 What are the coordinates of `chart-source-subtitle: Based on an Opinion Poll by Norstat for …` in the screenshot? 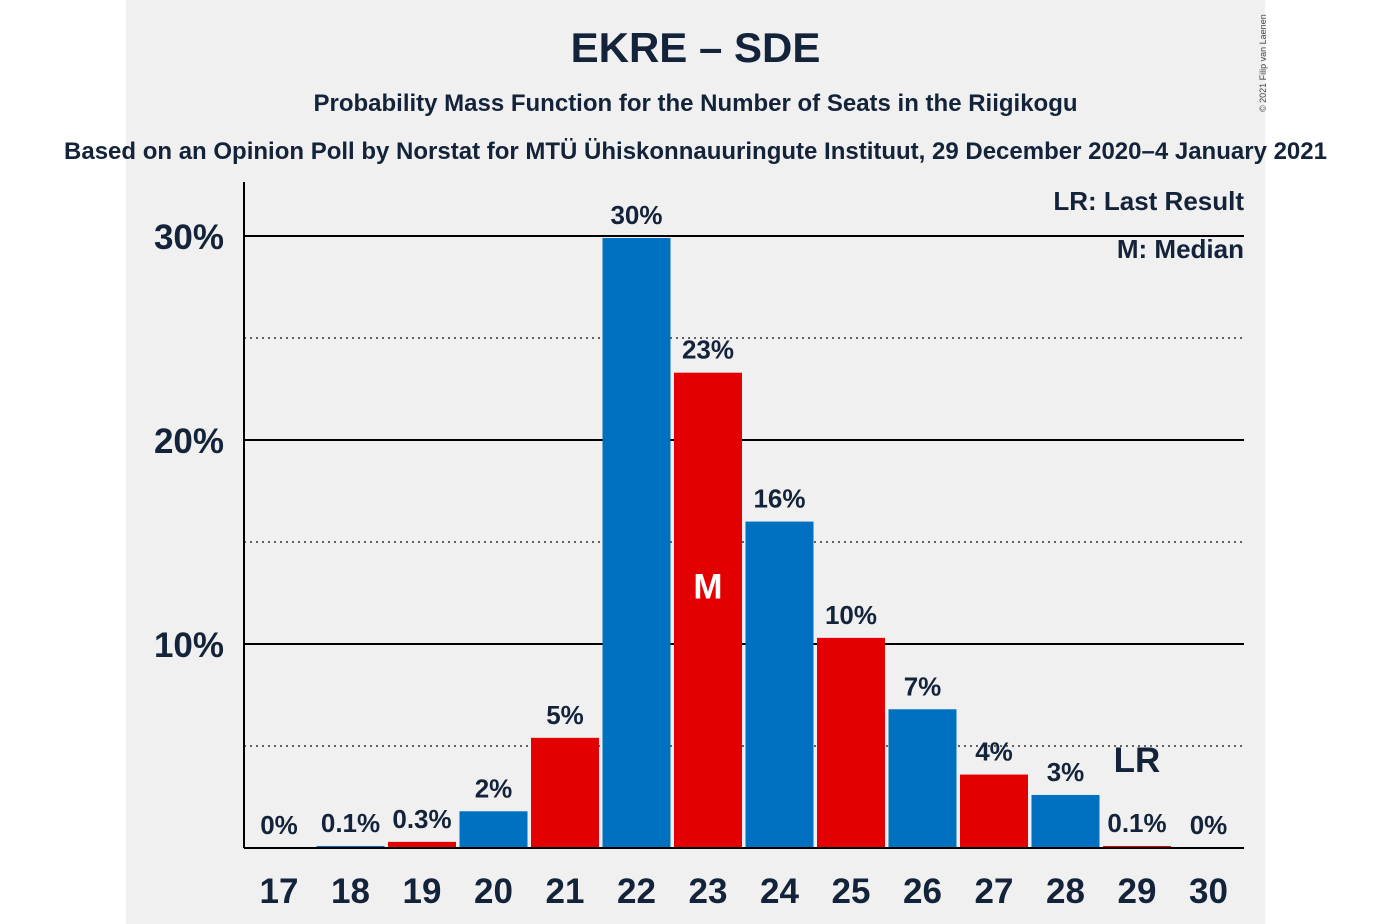 It's located at (695, 151).